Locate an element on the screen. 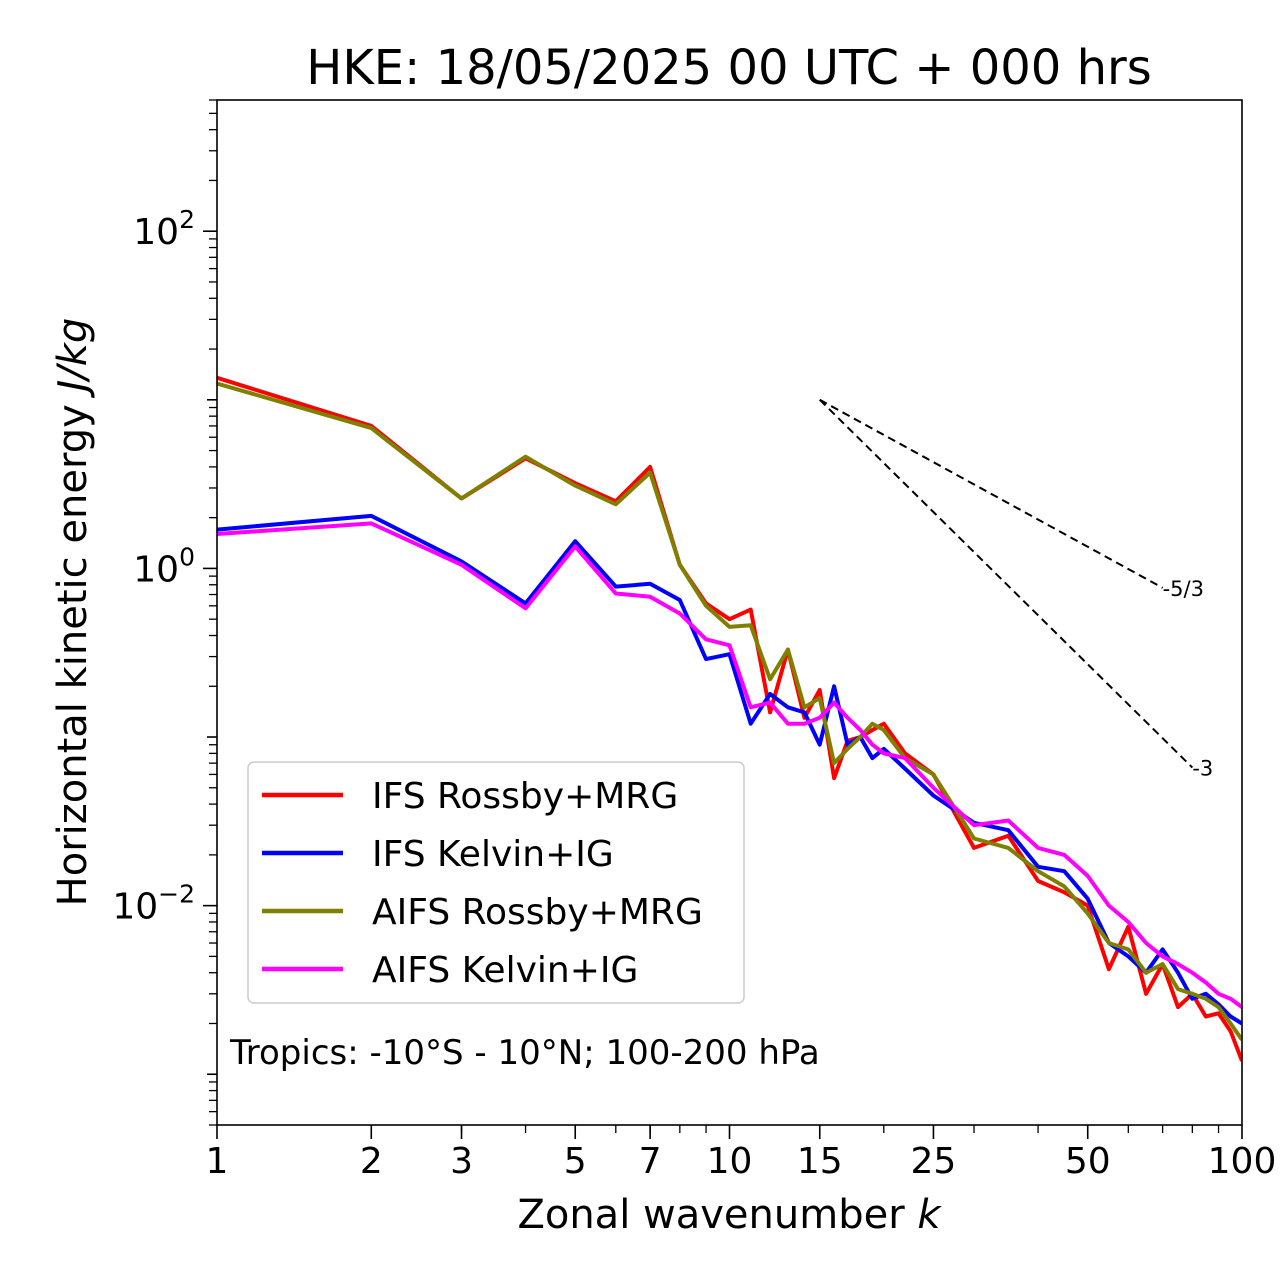 The height and width of the screenshot is (1288, 1280). x-tick-label: 3 is located at coordinates (461, 1161).